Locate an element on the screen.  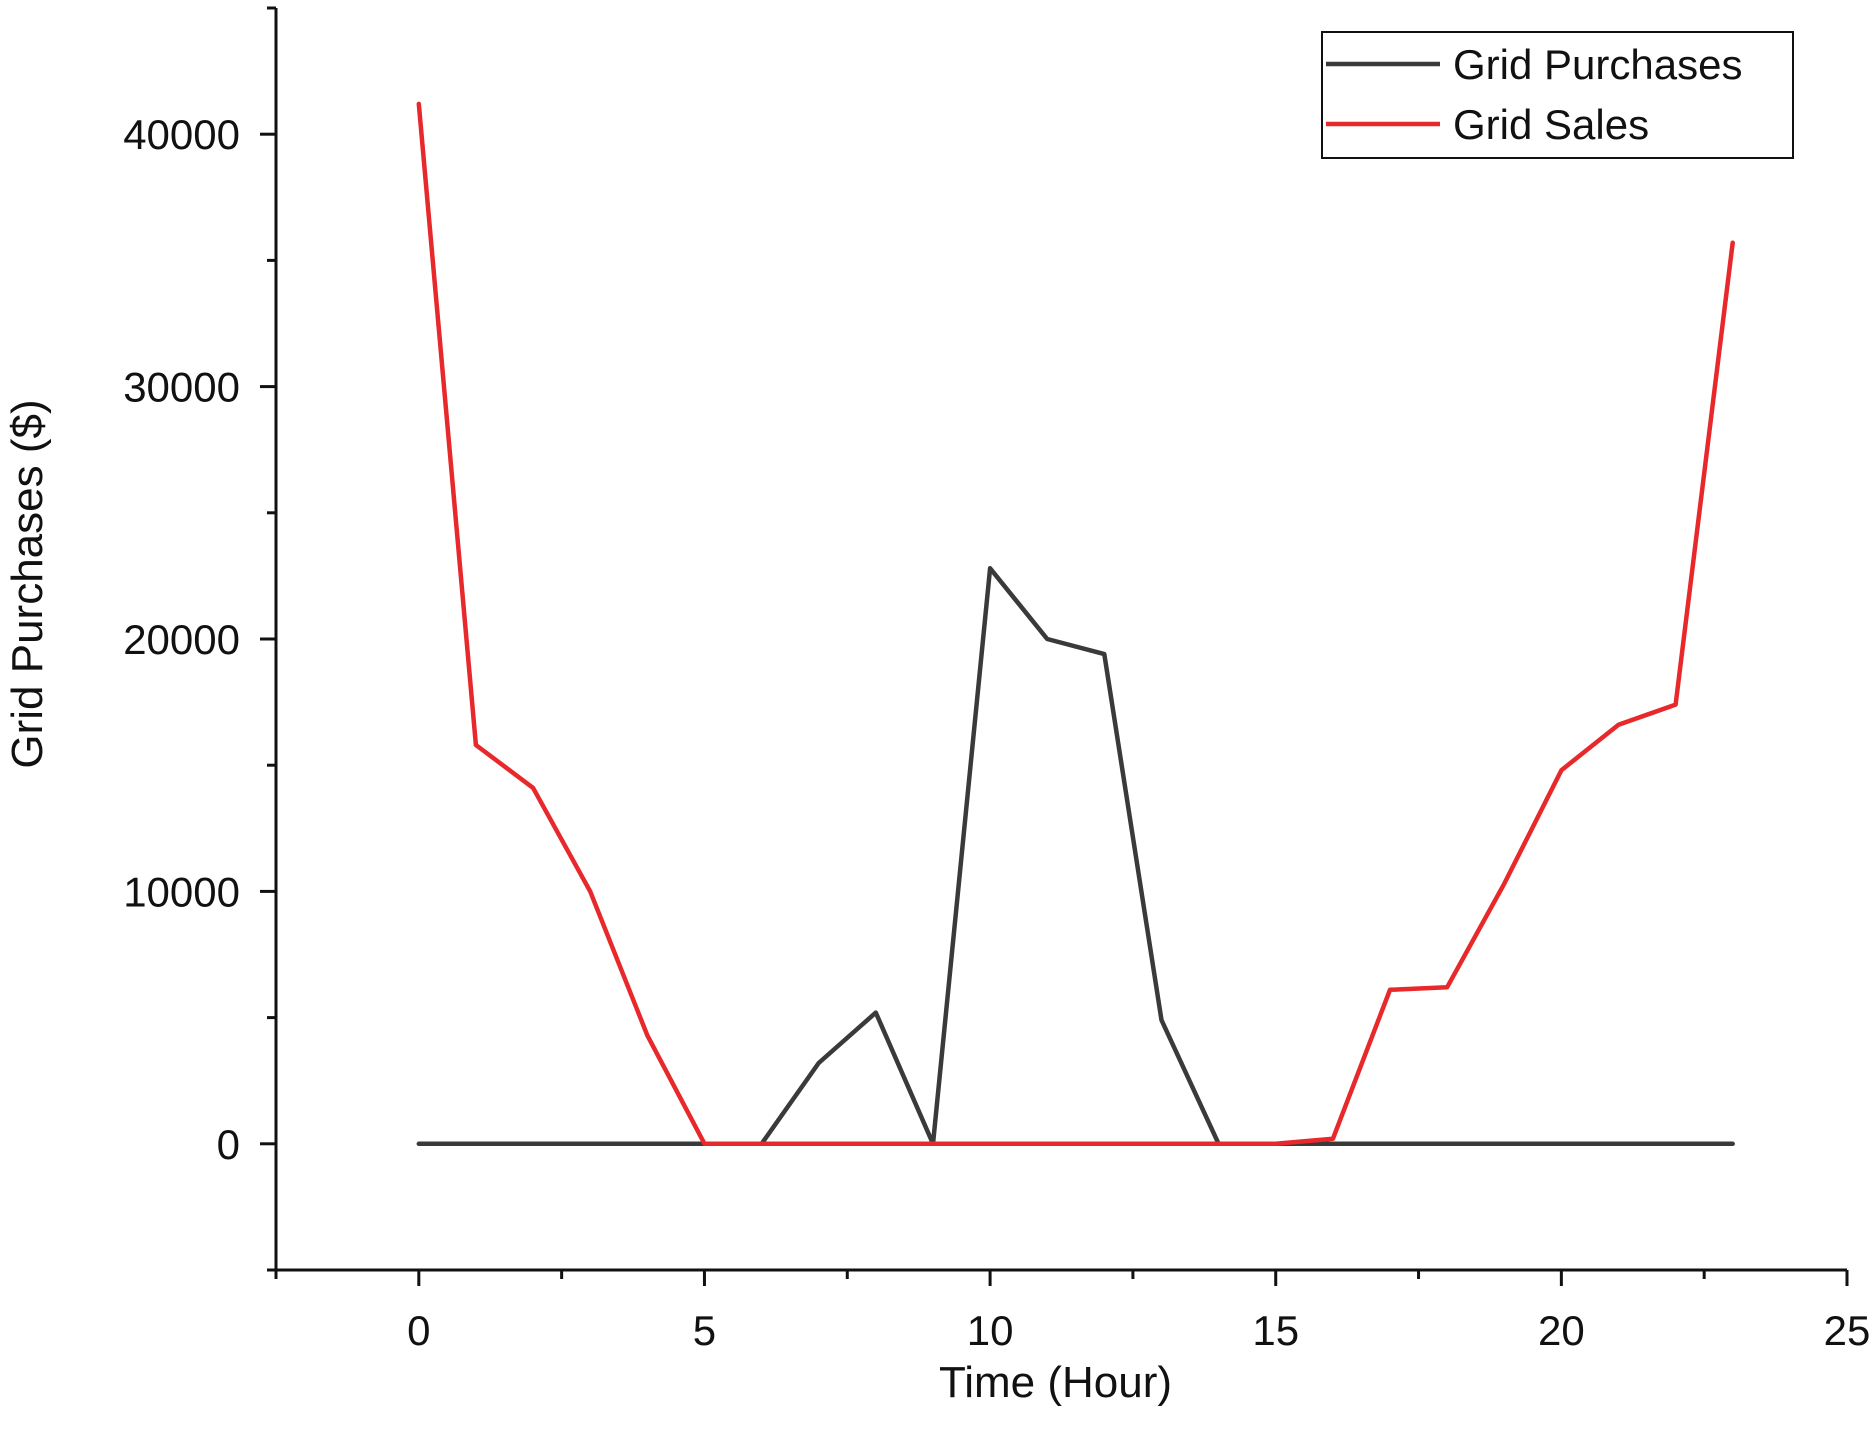
x-tick-label: 10 is located at coordinates (990, 1330).